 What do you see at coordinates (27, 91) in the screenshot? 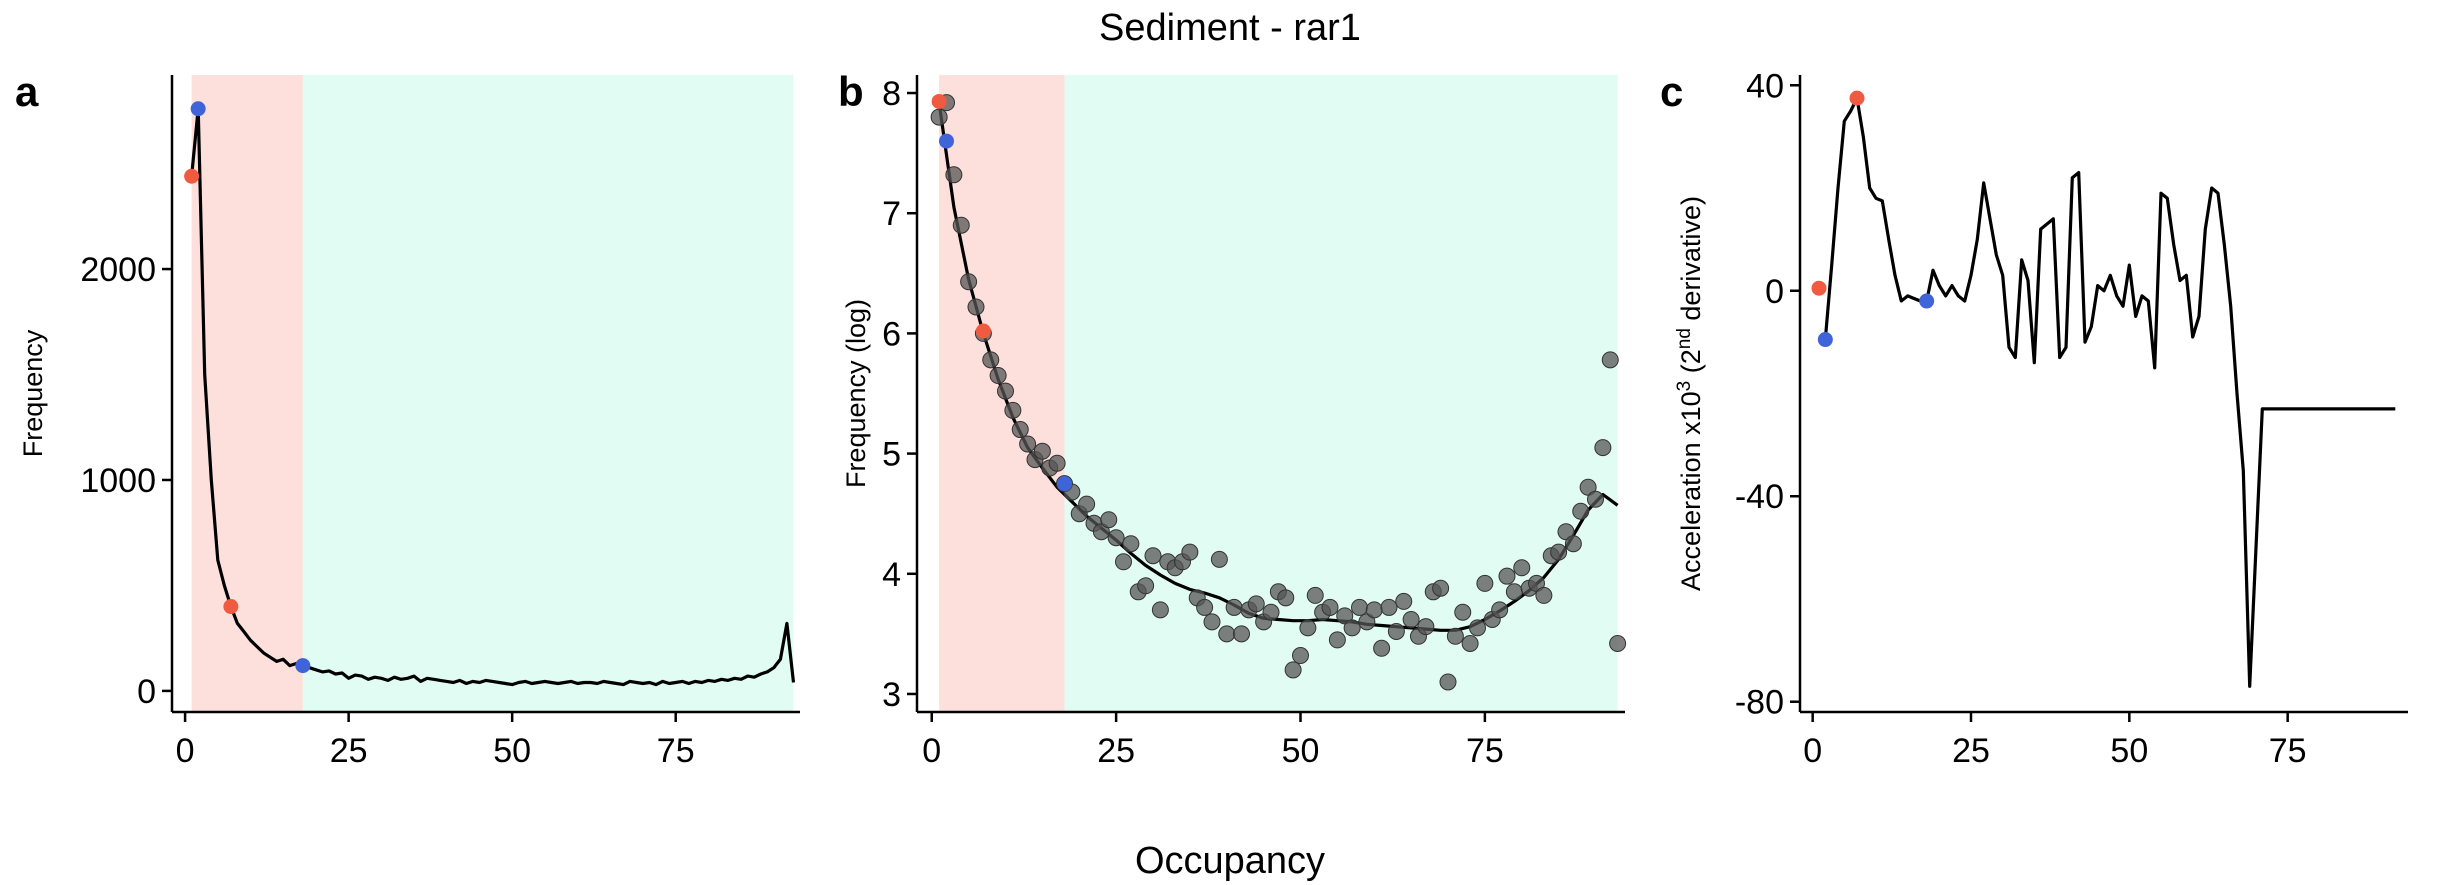
I see `panel-letter: a` at bounding box center [27, 91].